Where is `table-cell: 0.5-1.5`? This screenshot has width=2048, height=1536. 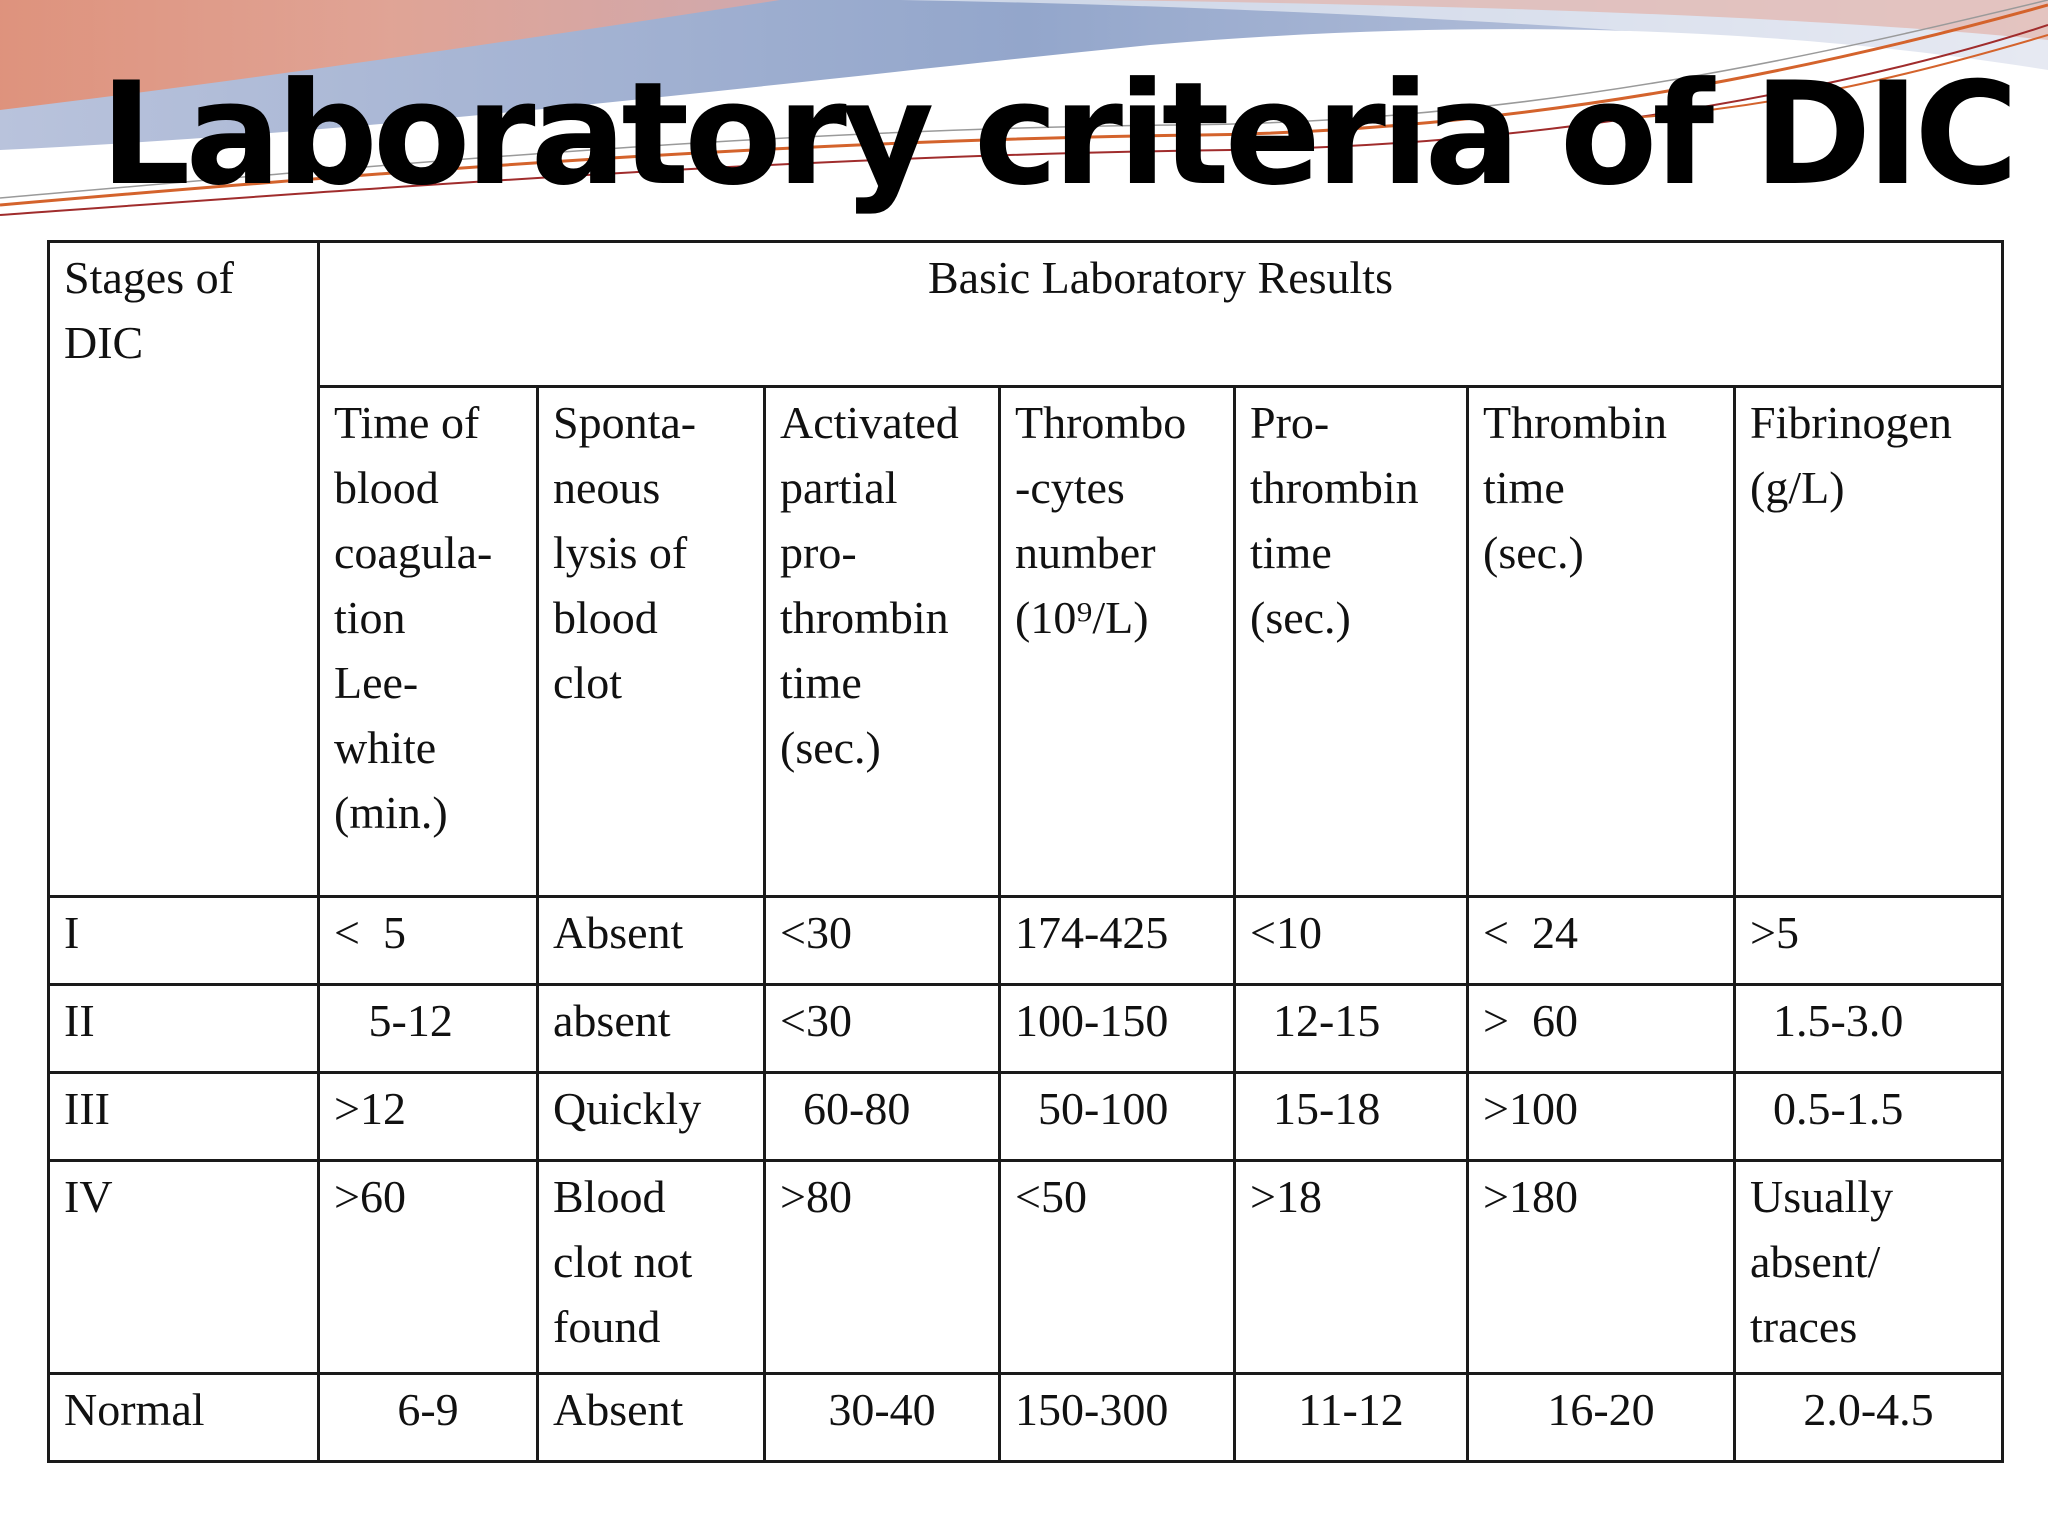
table-cell: 0.5-1.5 is located at coordinates (1868, 1116).